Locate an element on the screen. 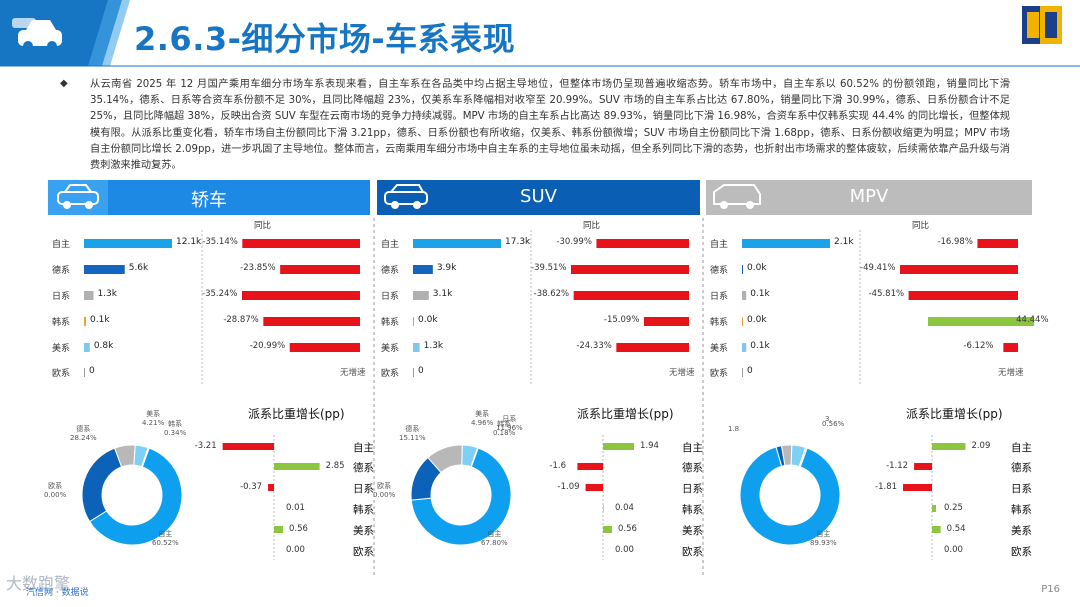 This screenshot has width=1080, height=607. volume-value: 12.1k is located at coordinates (189, 242).